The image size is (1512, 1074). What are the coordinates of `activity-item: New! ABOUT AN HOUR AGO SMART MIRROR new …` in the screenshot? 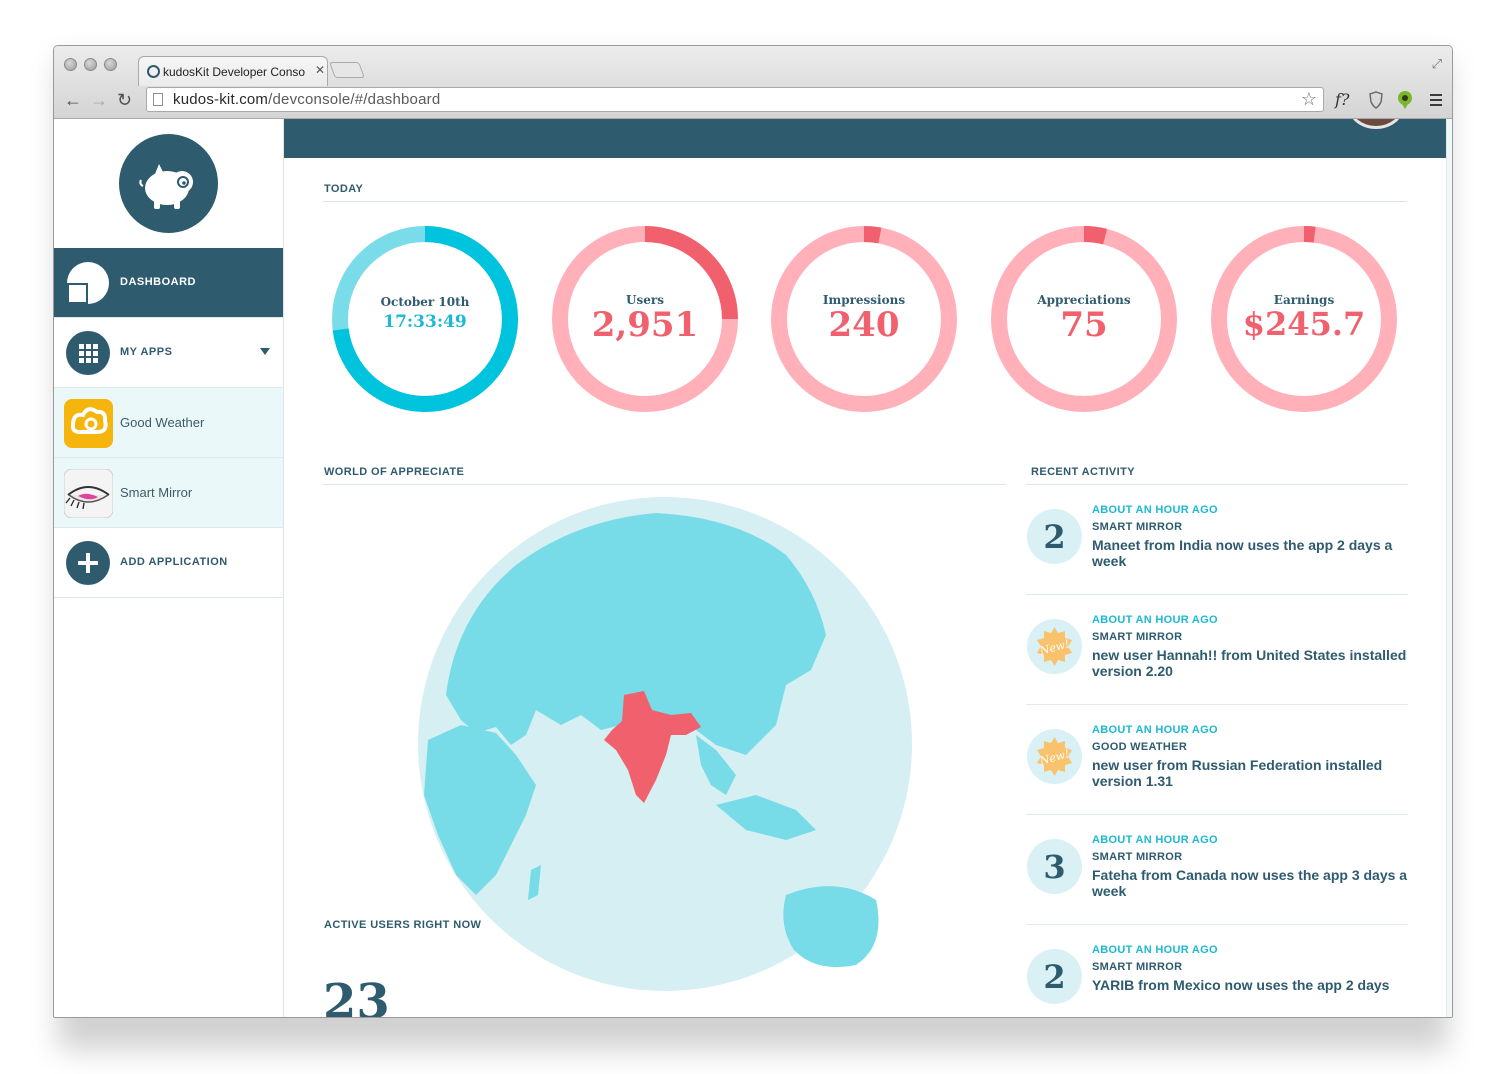 It's located at (1217, 650).